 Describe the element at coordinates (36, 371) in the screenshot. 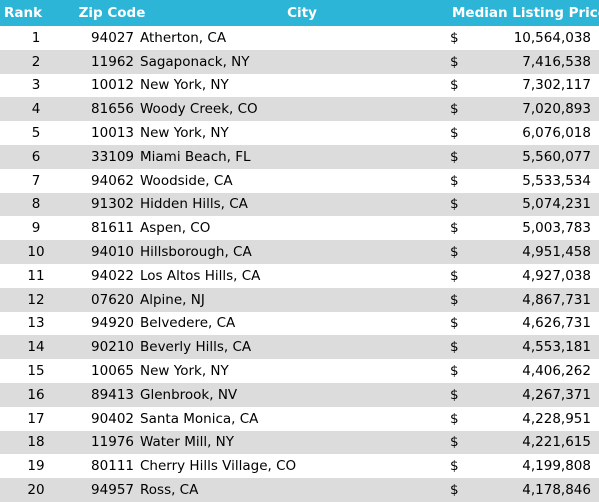

I see `rank-cell: 15` at that location.